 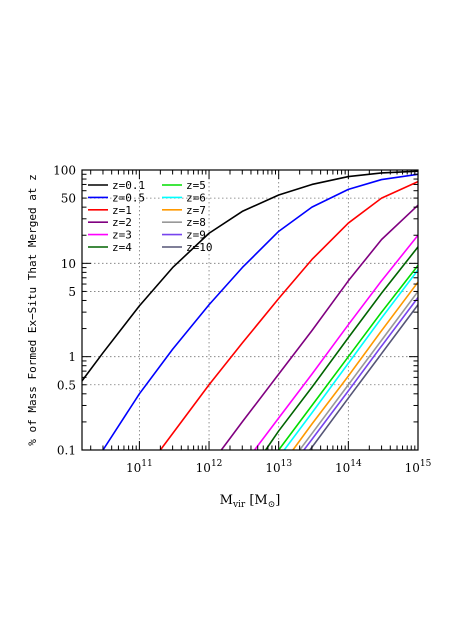 What do you see at coordinates (226, 500) in the screenshot?
I see `x-axis-label-main: M` at bounding box center [226, 500].